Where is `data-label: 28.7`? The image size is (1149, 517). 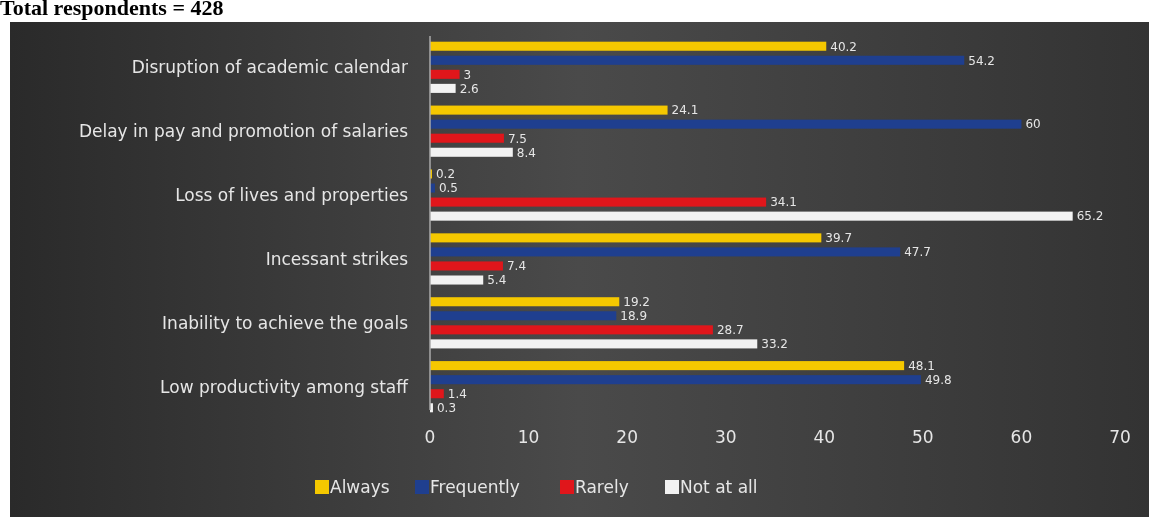 data-label: 28.7 is located at coordinates (730, 330).